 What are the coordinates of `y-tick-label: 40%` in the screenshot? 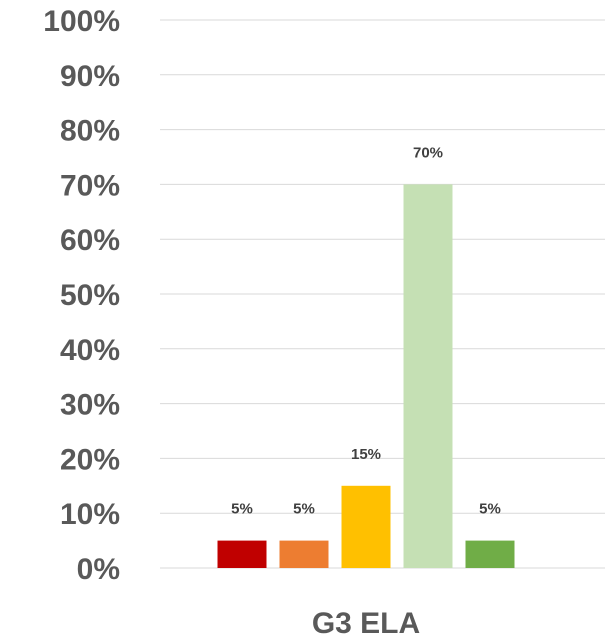 It's located at (90, 350).